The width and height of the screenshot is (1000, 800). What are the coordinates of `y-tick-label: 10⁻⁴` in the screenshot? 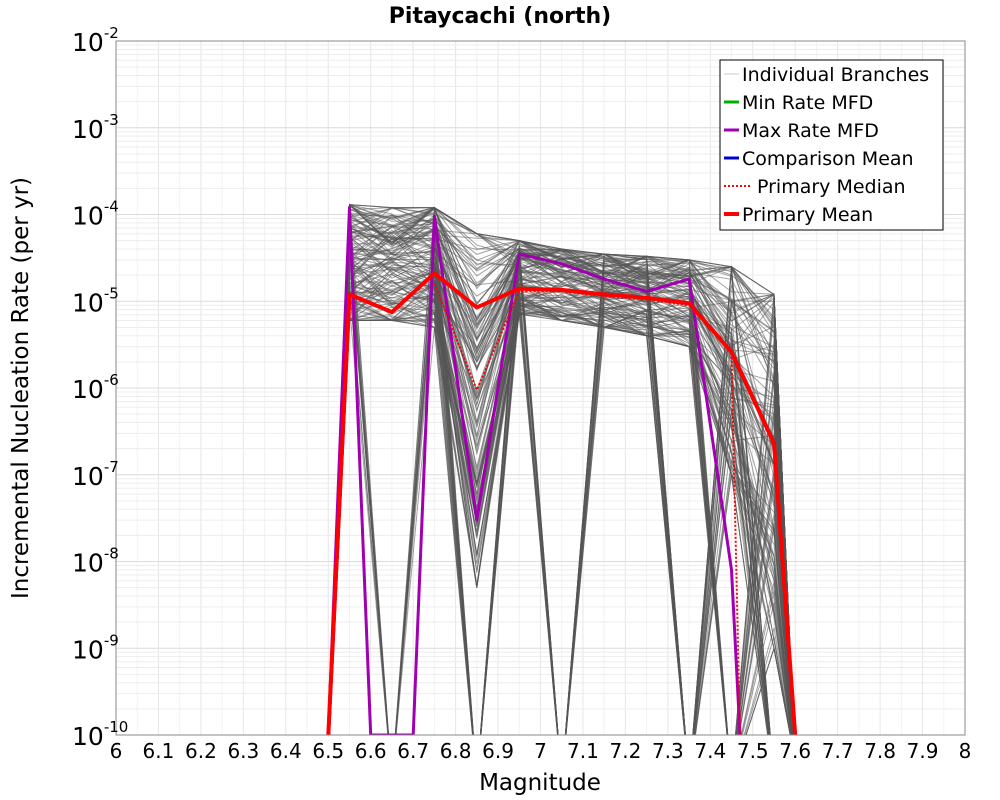 It's located at (95, 214).